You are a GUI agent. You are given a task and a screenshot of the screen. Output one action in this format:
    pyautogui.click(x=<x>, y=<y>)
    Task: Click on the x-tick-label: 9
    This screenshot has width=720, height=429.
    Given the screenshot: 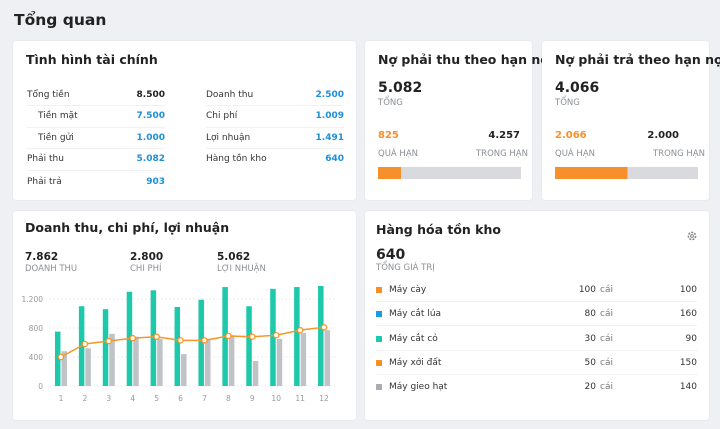 What is the action you would take?
    pyautogui.click(x=252, y=398)
    